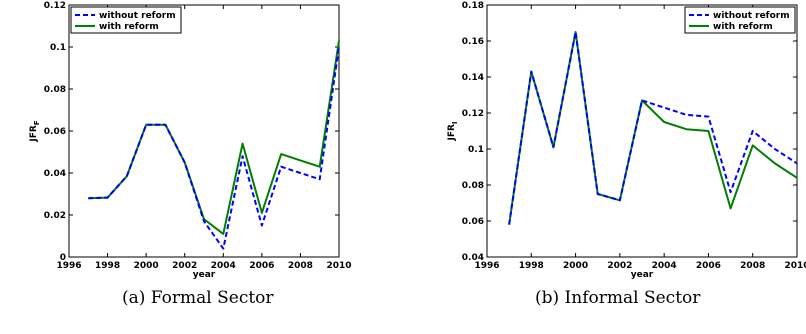 The height and width of the screenshot is (334, 806). I want to click on y-tick-label: 0.02, so click(55, 216).